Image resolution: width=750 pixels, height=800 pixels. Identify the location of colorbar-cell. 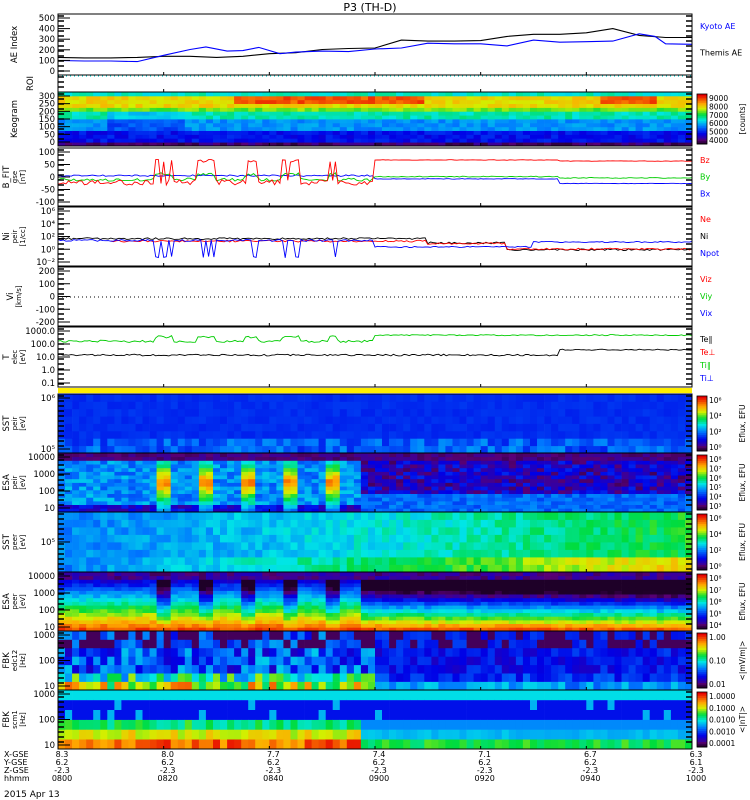
(702, 537).